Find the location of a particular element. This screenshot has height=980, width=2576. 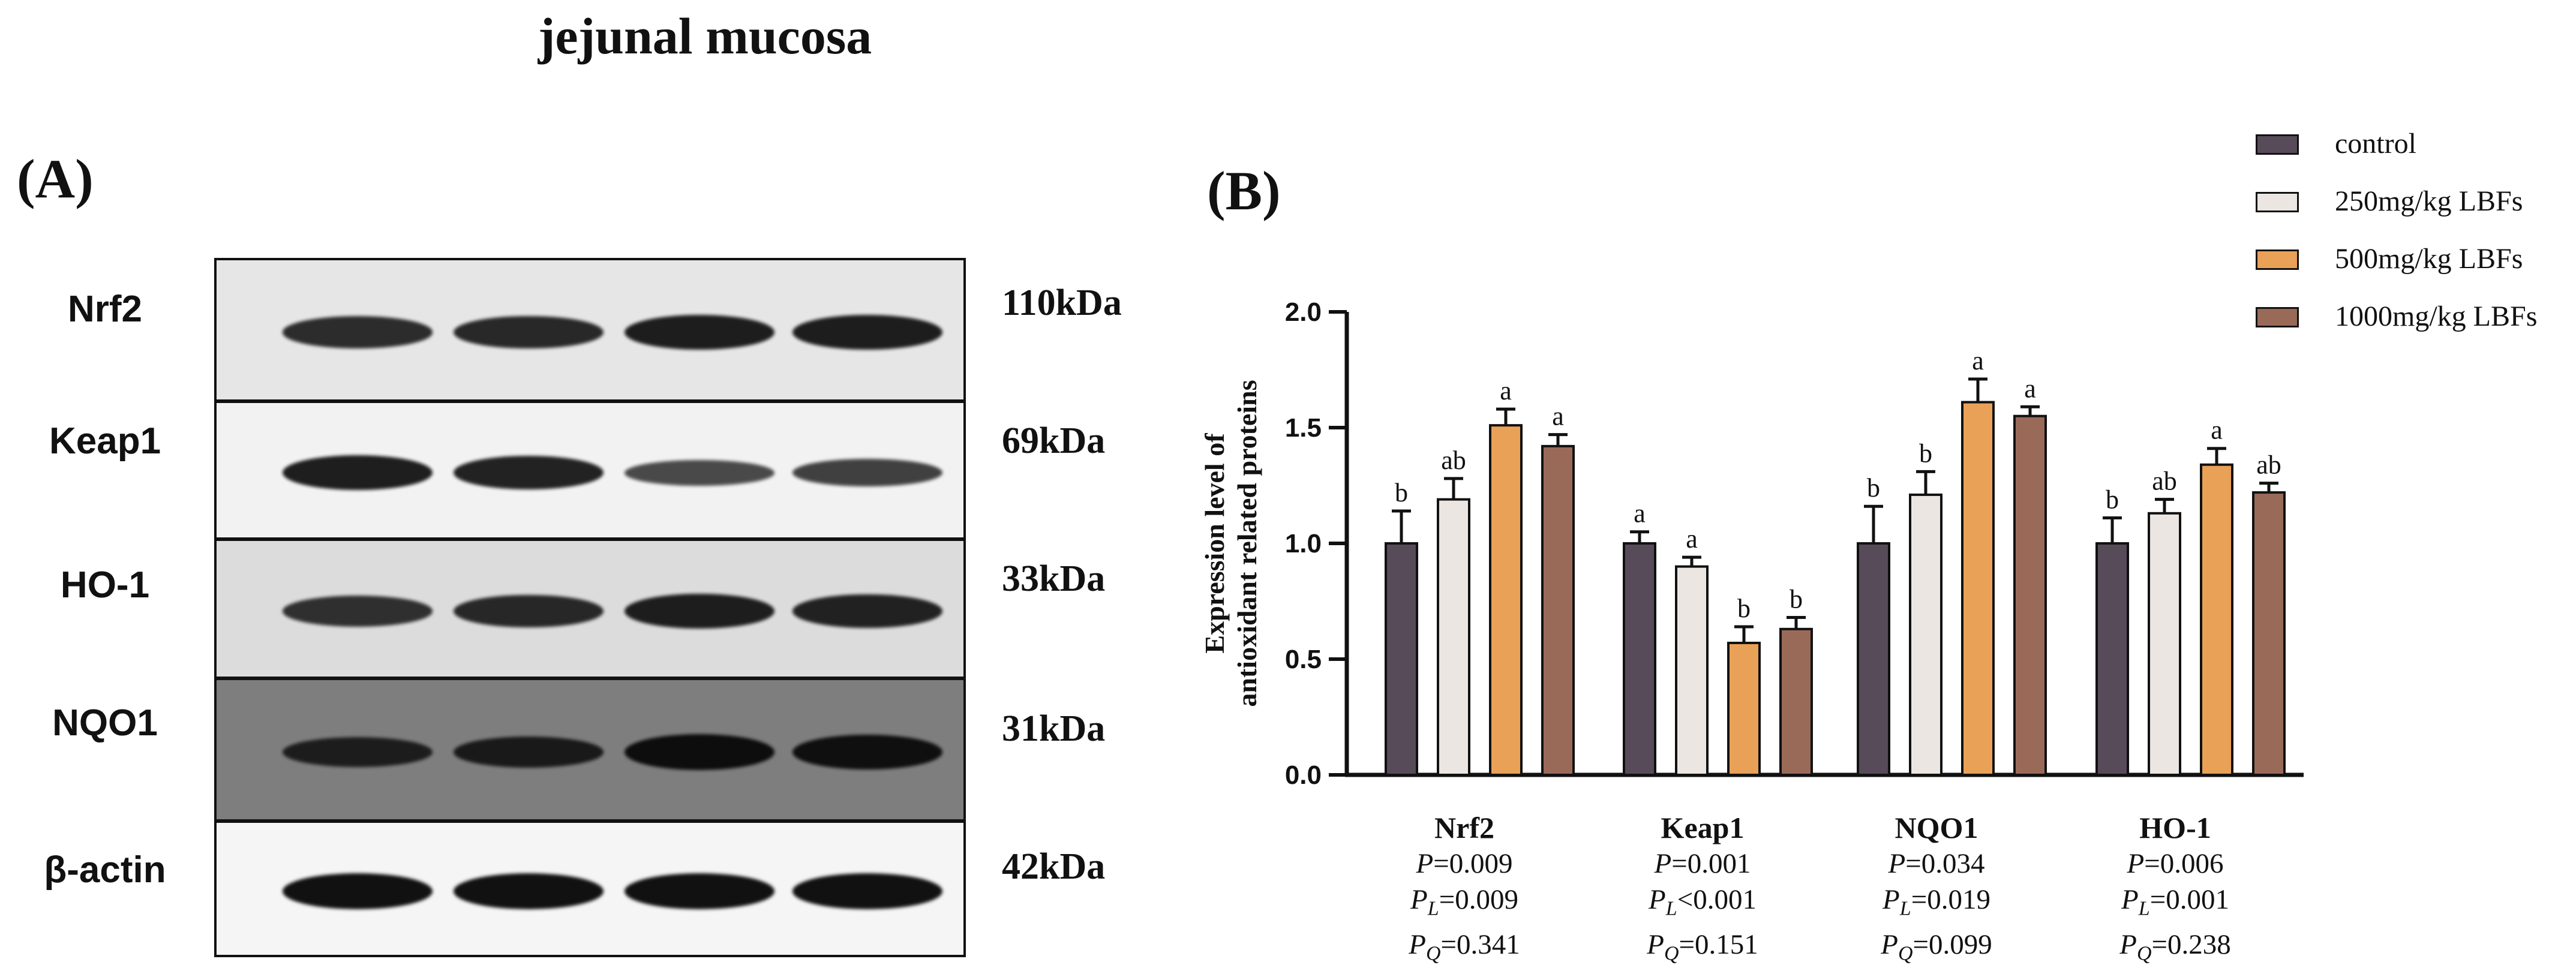

molecular-weight-label: 33kDa is located at coordinates (1054, 578).